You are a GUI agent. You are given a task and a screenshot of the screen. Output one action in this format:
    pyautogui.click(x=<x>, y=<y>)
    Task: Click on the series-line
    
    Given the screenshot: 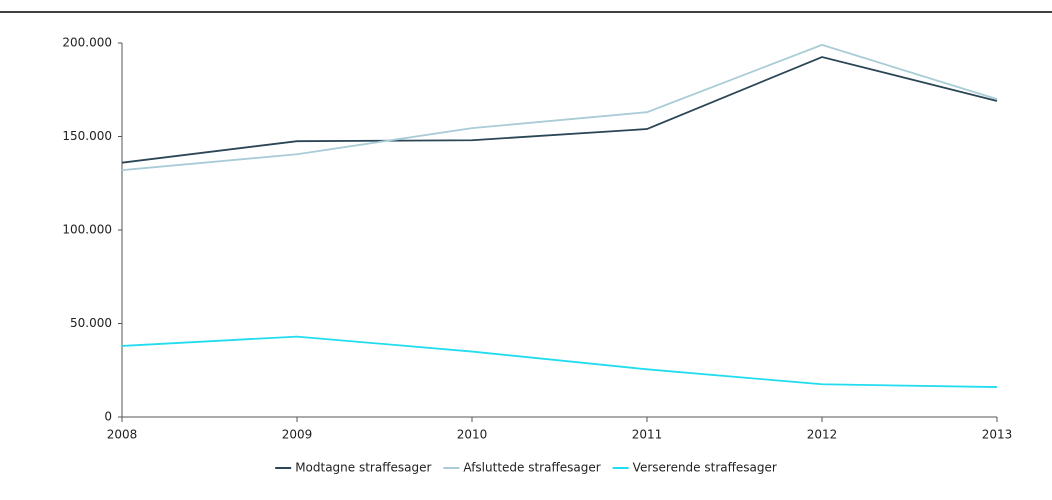 What is the action you would take?
    pyautogui.click(x=559, y=361)
    